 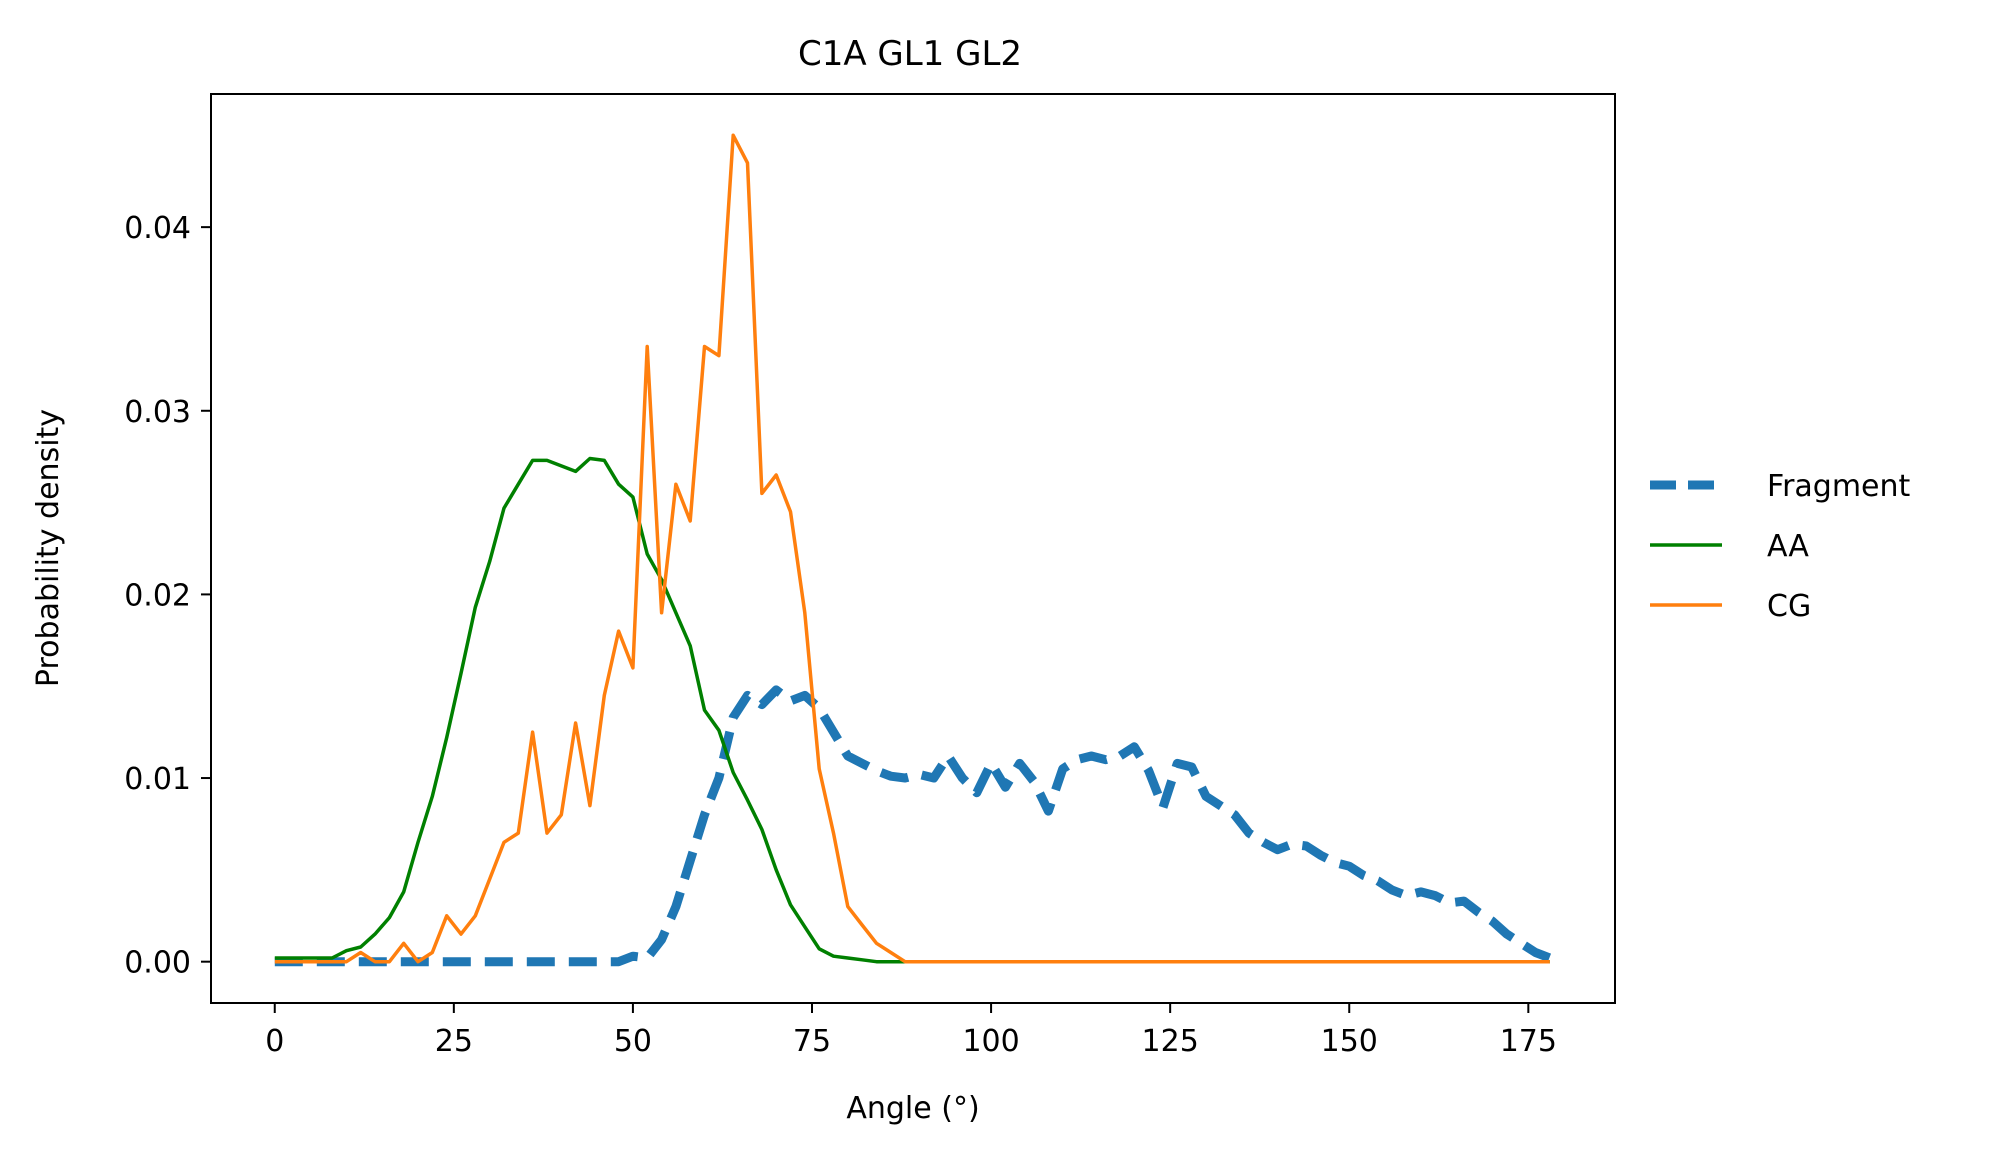 What do you see at coordinates (157, 963) in the screenshot?
I see `y-tick-label: 0.00` at bounding box center [157, 963].